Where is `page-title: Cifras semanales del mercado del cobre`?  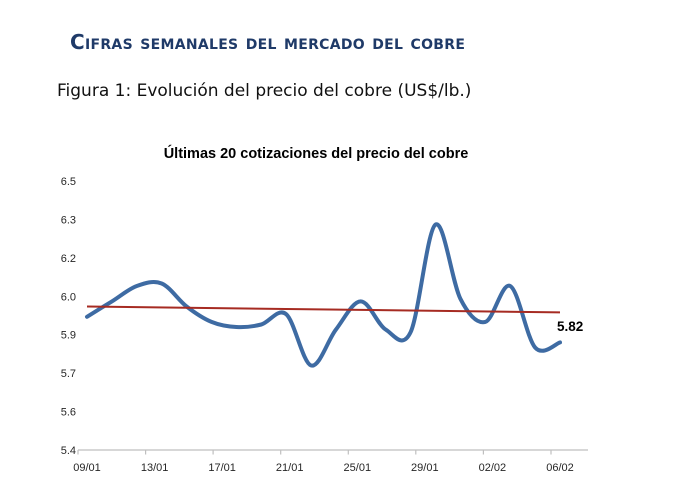
page-title: Cifras semanales del mercado del cobre is located at coordinates (268, 42).